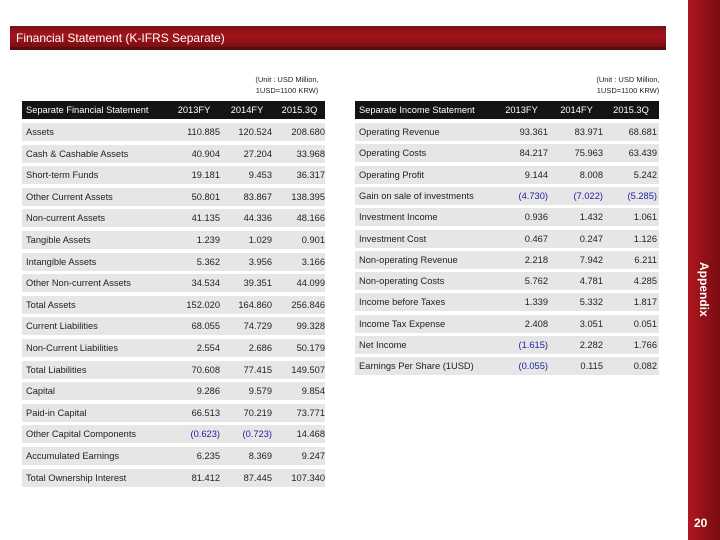 The image size is (720, 540). I want to click on financial_statement-row-value: 27.204, so click(257, 153).